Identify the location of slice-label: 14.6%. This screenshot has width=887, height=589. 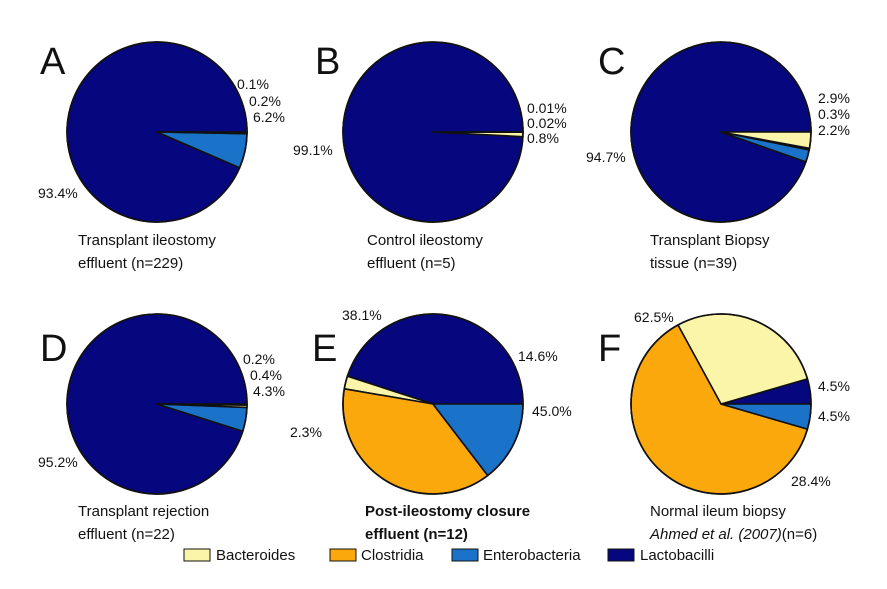
(538, 356).